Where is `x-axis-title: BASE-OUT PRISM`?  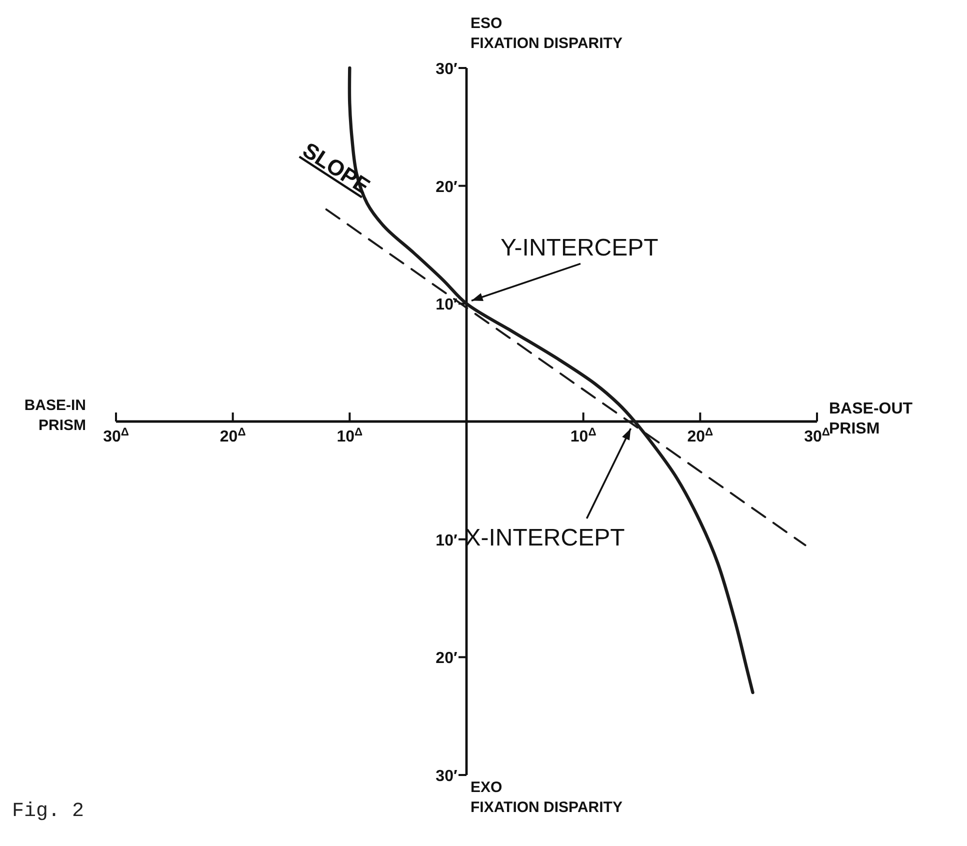 x-axis-title: BASE-OUT PRISM is located at coordinates (871, 419).